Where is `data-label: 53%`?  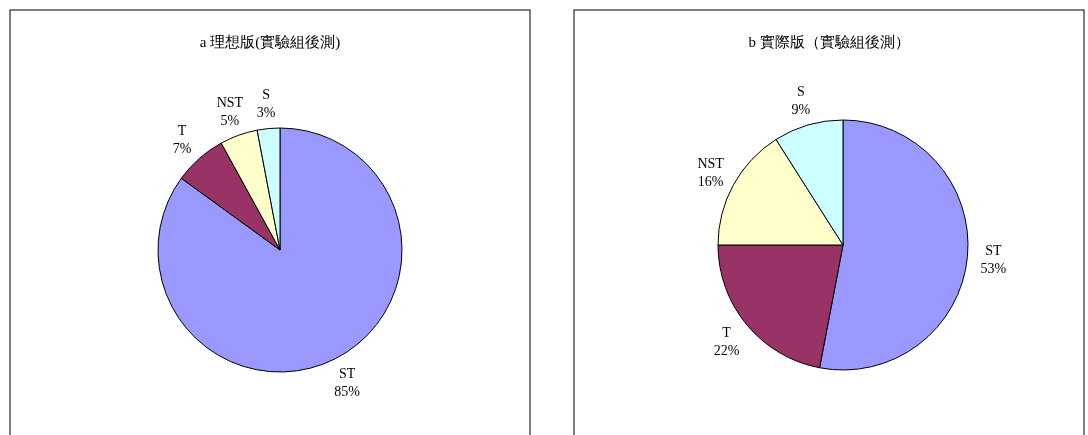
data-label: 53% is located at coordinates (993, 269).